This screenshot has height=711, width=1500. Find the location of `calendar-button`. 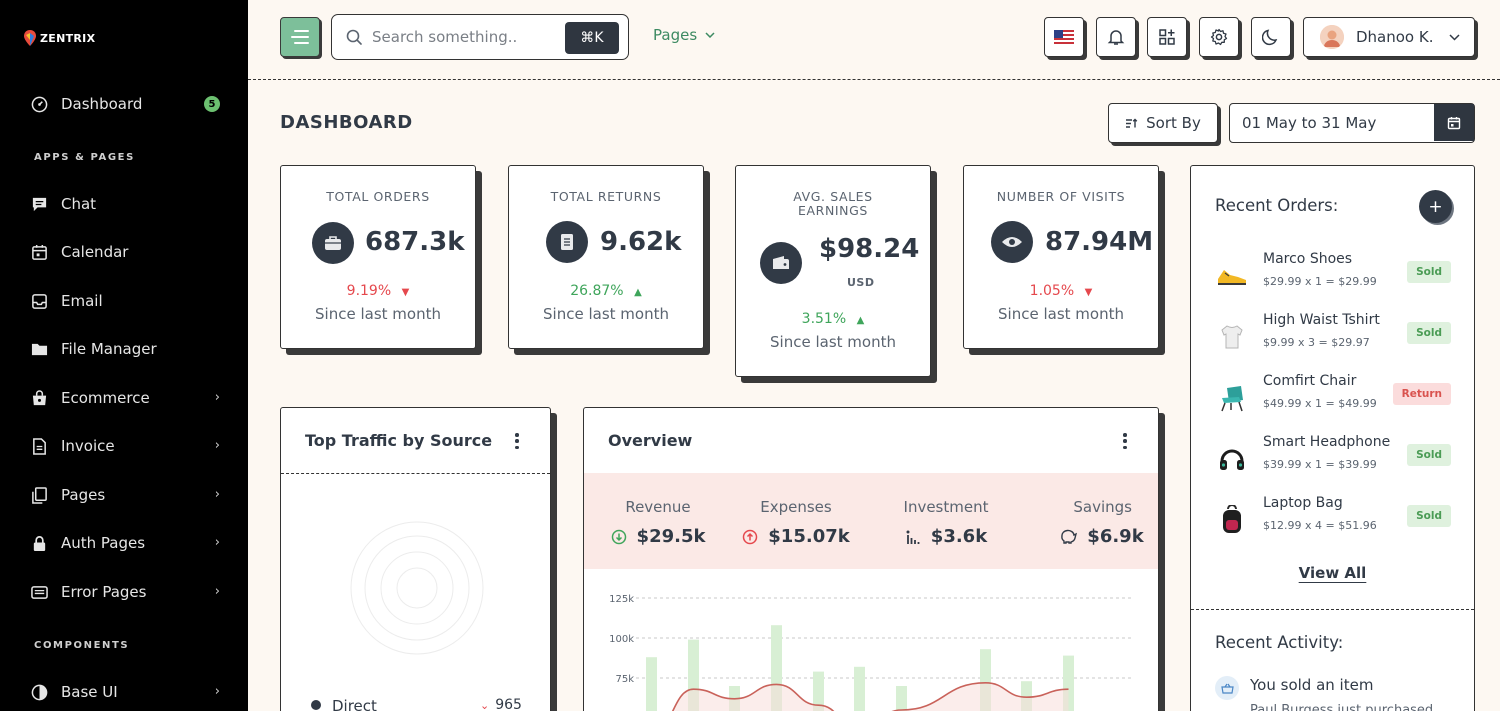

calendar-button is located at coordinates (1454, 122).